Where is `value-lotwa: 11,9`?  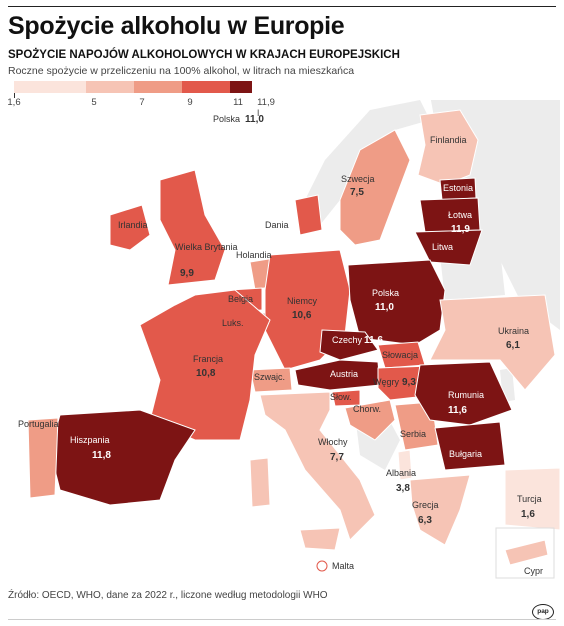 value-lotwa: 11,9 is located at coordinates (460, 229).